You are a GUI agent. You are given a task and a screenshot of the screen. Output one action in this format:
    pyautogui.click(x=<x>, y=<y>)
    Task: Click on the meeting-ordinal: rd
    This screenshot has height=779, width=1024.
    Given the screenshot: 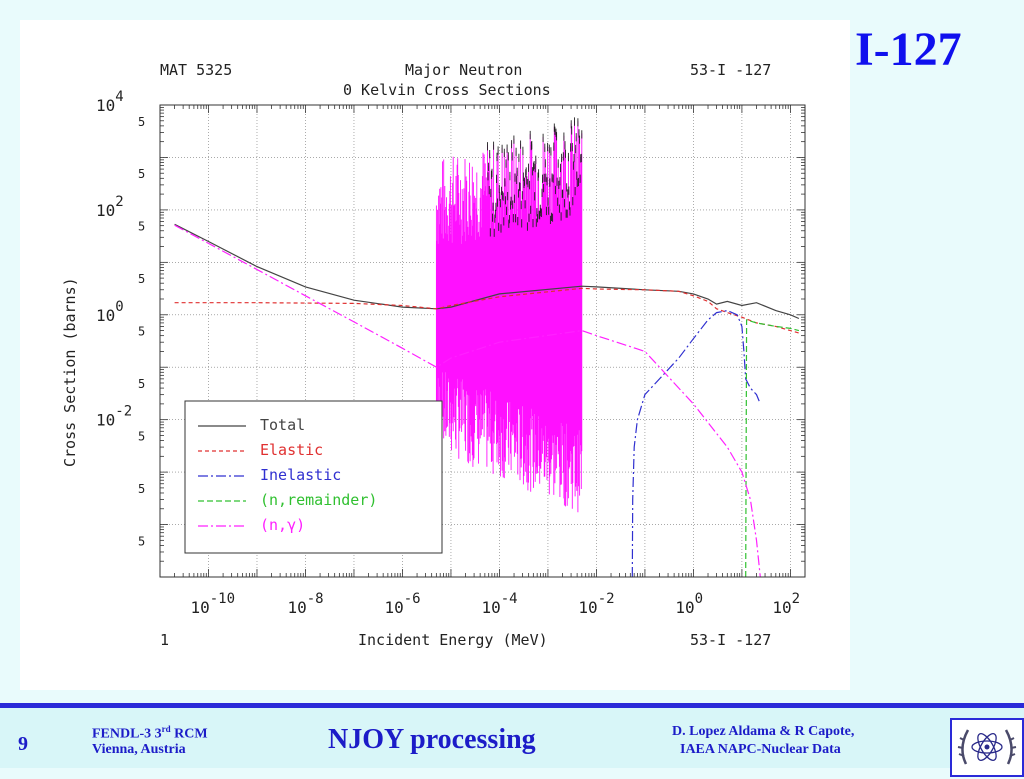 What is the action you would take?
    pyautogui.click(x=166, y=729)
    